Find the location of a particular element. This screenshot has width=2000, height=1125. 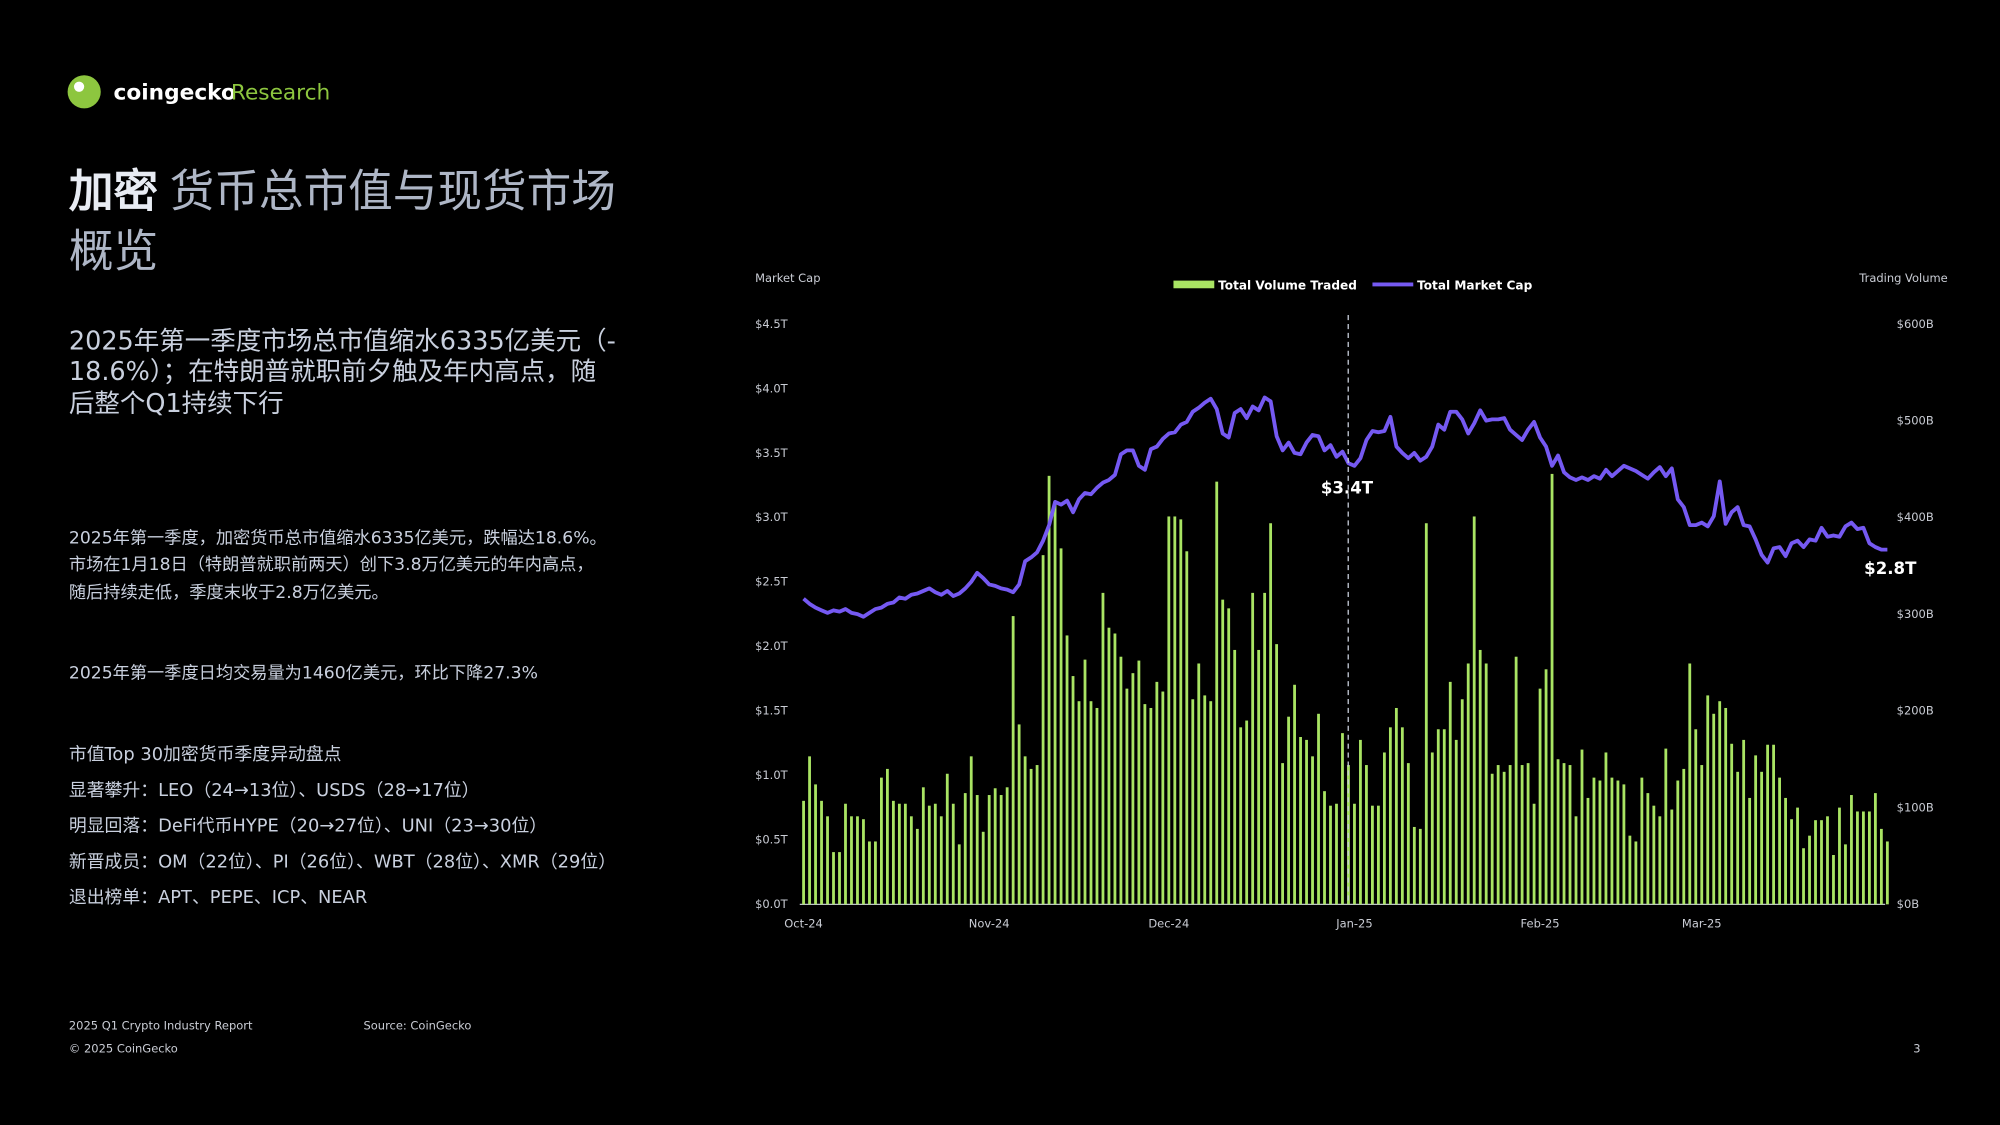

legend-swatch is located at coordinates (1194, 284).